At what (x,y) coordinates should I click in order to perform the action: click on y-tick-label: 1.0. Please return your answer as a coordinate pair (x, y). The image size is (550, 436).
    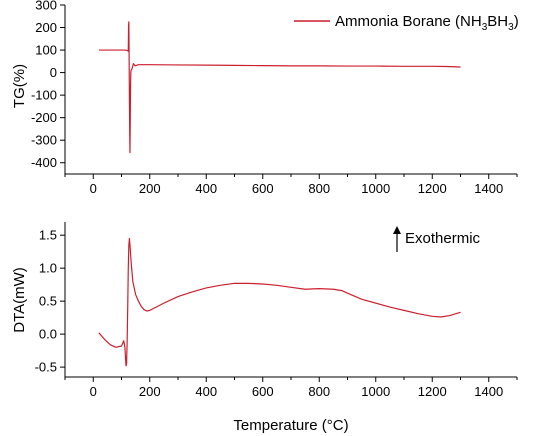
    Looking at the image, I should click on (48, 268).